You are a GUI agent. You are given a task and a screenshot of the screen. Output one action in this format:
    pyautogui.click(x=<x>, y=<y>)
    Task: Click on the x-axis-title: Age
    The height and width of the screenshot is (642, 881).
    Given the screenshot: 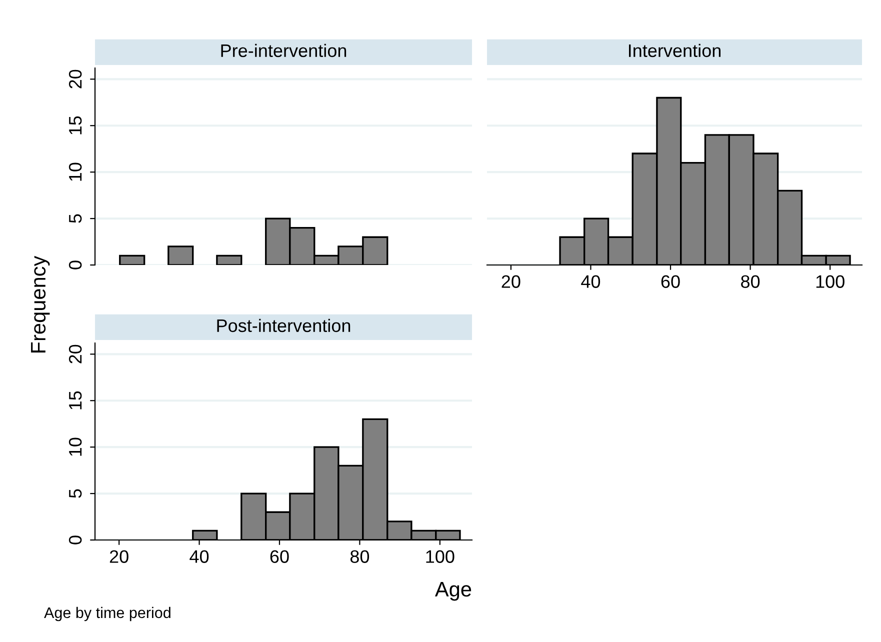 What is the action you would take?
    pyautogui.click(x=453, y=591)
    